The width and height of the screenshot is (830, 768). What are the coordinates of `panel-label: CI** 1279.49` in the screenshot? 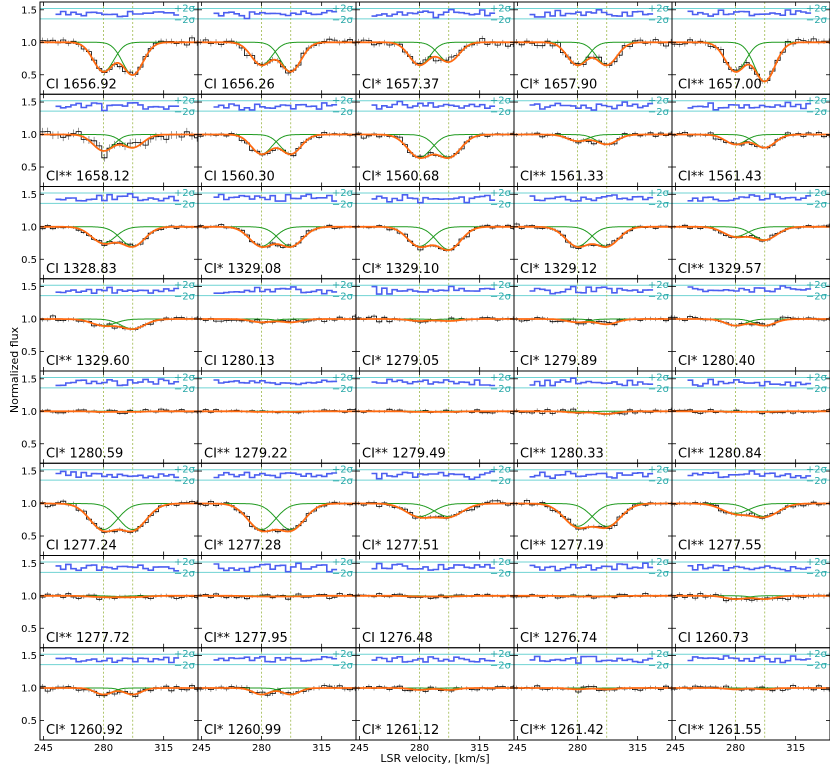 It's located at (404, 453).